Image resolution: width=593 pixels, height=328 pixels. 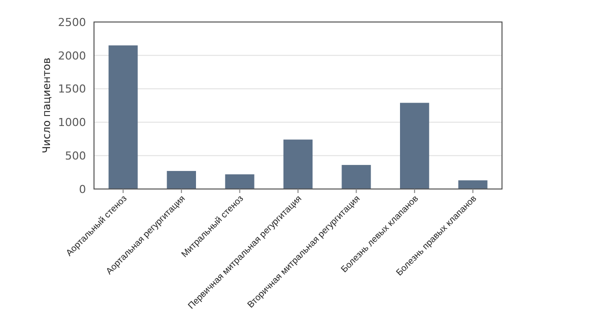 What do you see at coordinates (72, 55) in the screenshot?
I see `y-tick-label: 2000` at bounding box center [72, 55].